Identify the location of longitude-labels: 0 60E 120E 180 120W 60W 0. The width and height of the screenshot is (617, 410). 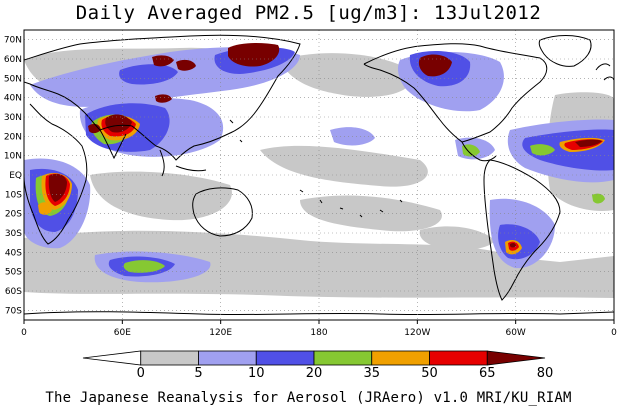
(319, 329).